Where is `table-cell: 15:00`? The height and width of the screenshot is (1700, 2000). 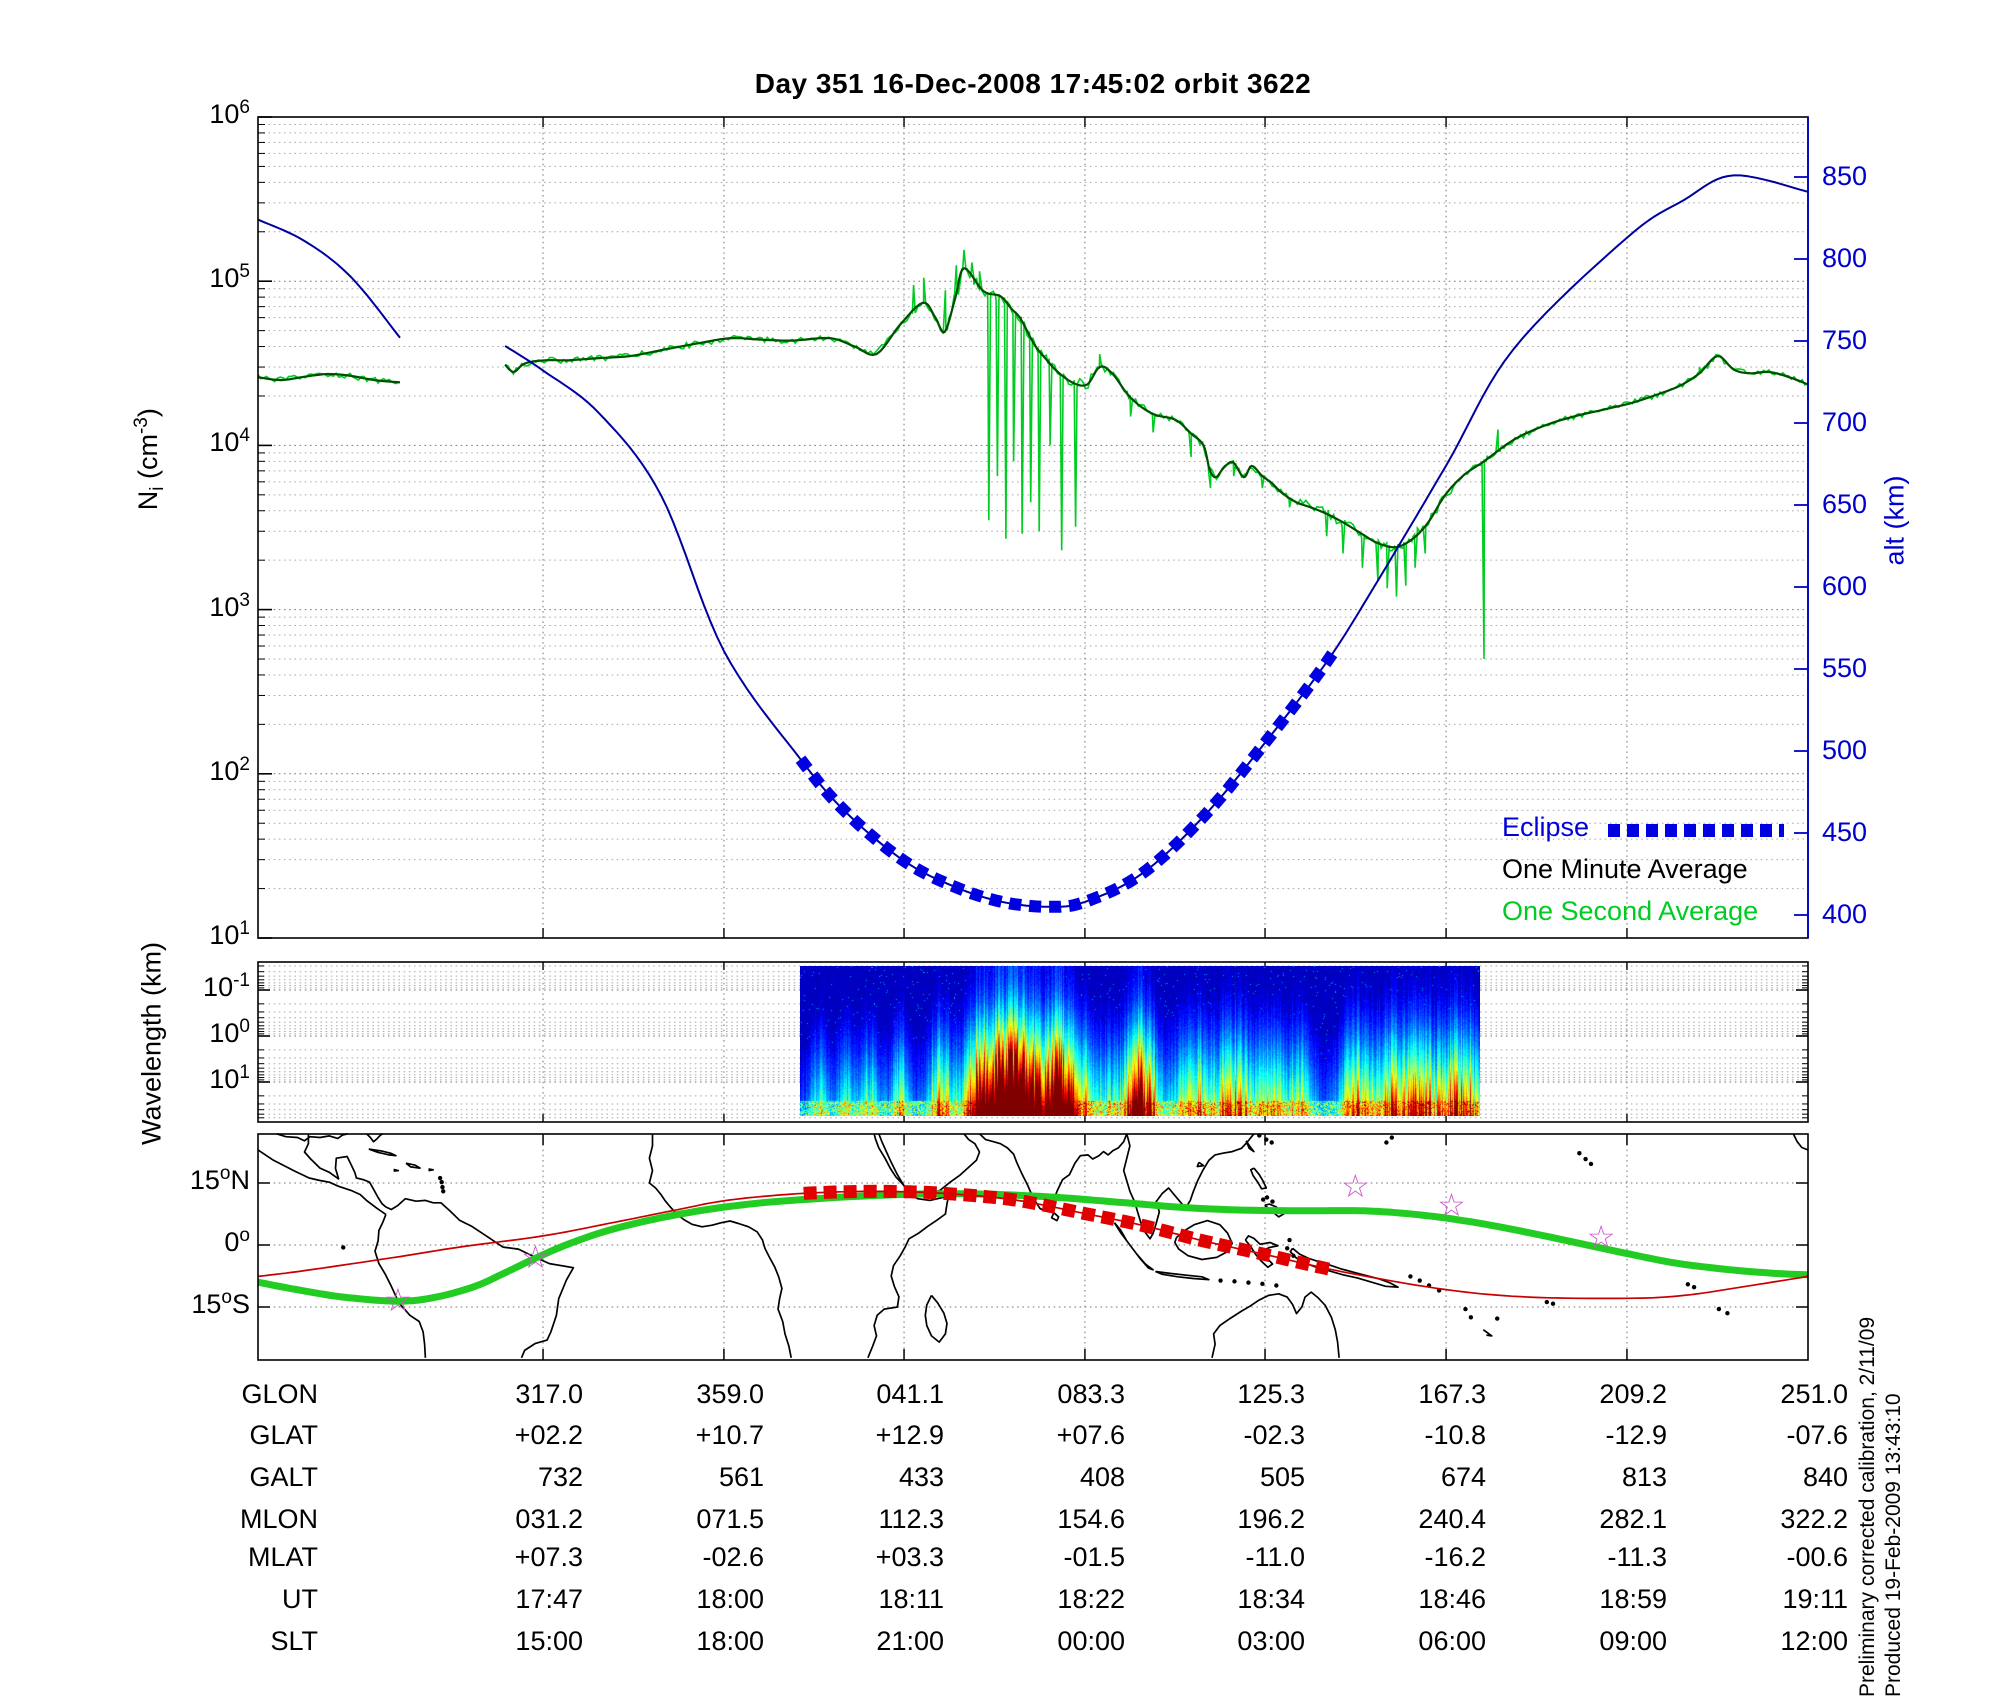
table-cell: 15:00 is located at coordinates (549, 1641).